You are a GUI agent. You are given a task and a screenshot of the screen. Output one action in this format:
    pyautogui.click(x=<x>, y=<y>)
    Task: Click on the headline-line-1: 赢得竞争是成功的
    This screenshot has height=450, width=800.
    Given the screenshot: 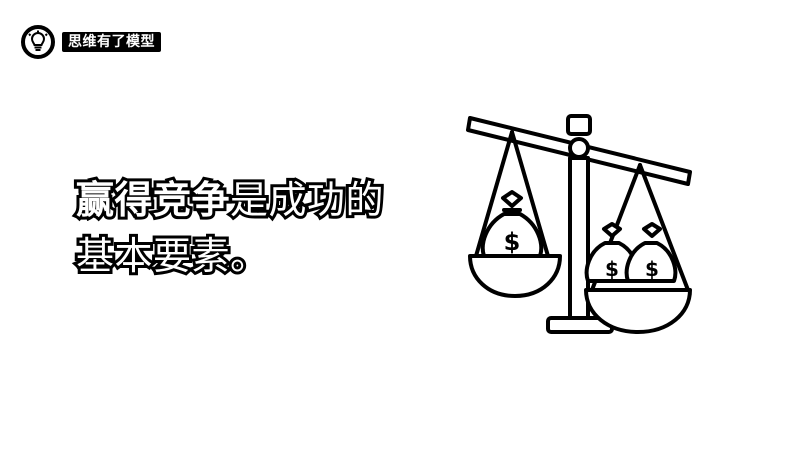 What is the action you would take?
    pyautogui.click(x=254, y=200)
    